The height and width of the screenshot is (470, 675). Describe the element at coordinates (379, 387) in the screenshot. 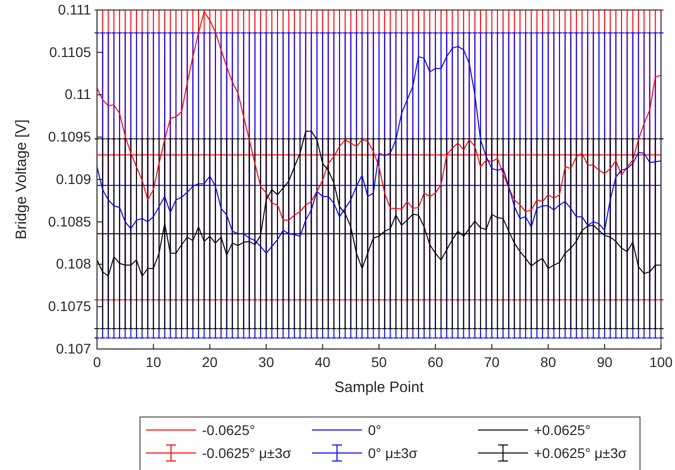

I see `x-axis-title: Sample Point` at that location.